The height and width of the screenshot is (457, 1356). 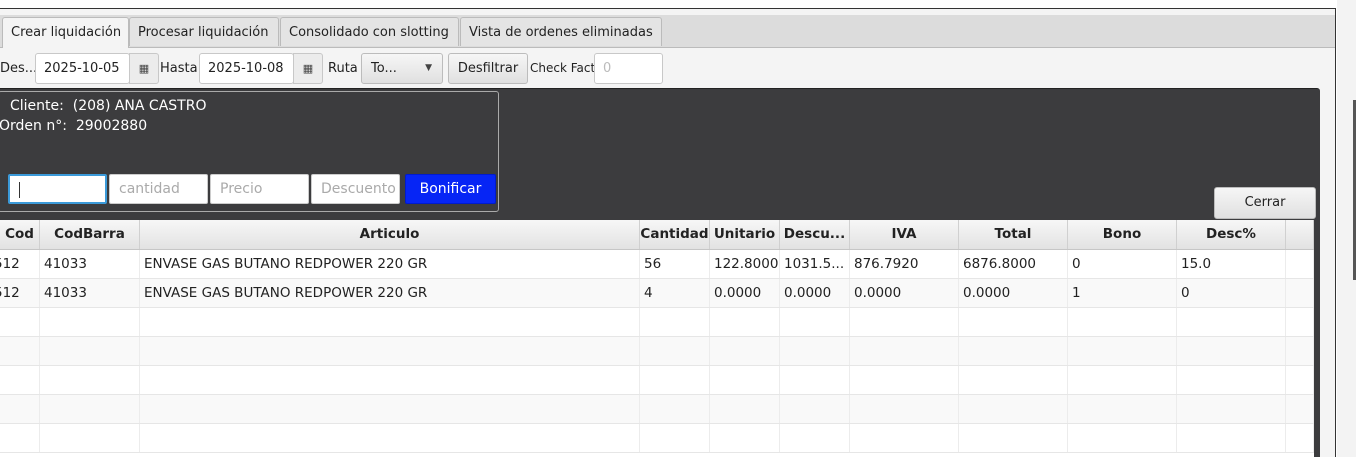 I want to click on codigo-input, so click(x=57, y=189).